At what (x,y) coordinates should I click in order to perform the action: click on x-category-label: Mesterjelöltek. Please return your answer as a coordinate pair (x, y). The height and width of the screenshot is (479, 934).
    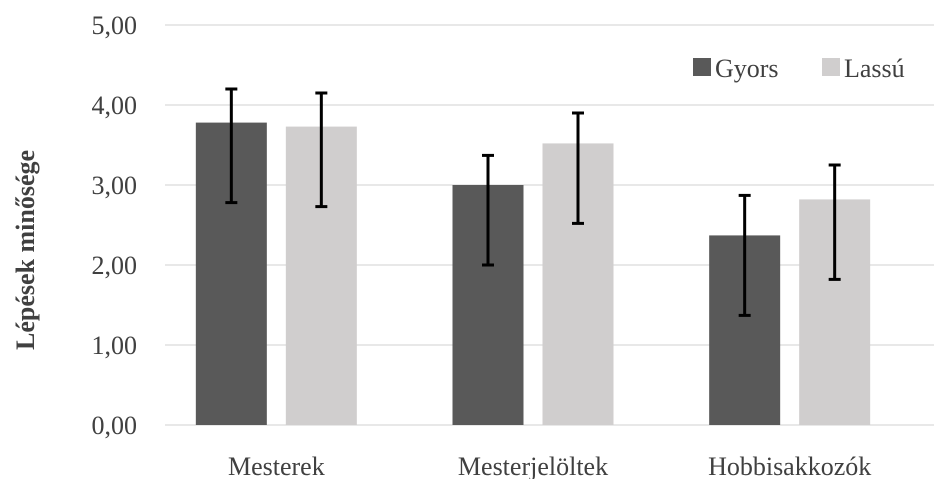
    Looking at the image, I should click on (533, 465).